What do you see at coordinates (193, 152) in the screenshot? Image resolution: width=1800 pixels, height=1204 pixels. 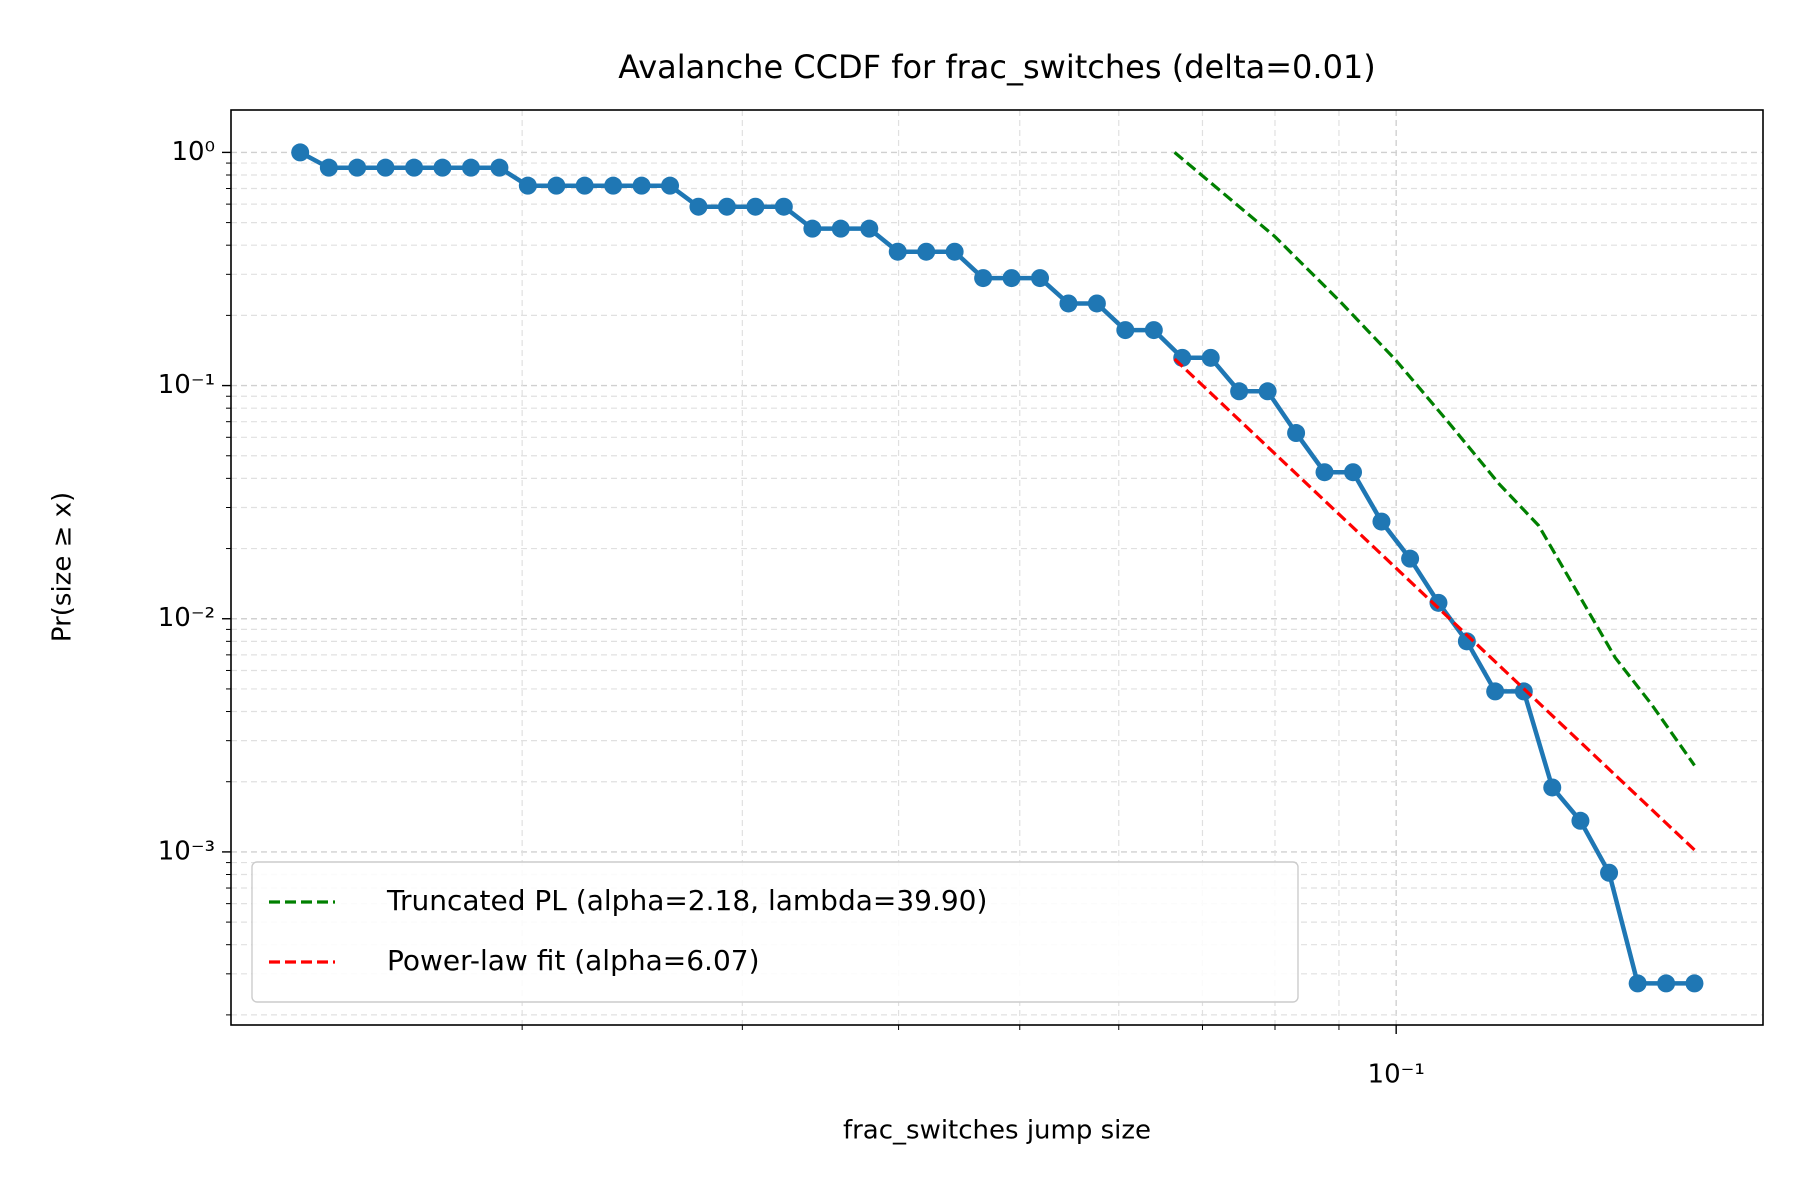 I see `y-tick-label: 10⁰` at bounding box center [193, 152].